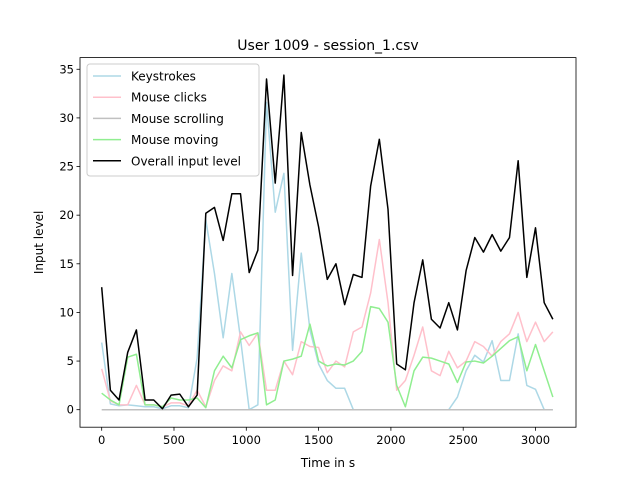 This screenshot has width=640, height=484. Describe the element at coordinates (327, 463) in the screenshot. I see `x-axis-label: Time in s` at that location.